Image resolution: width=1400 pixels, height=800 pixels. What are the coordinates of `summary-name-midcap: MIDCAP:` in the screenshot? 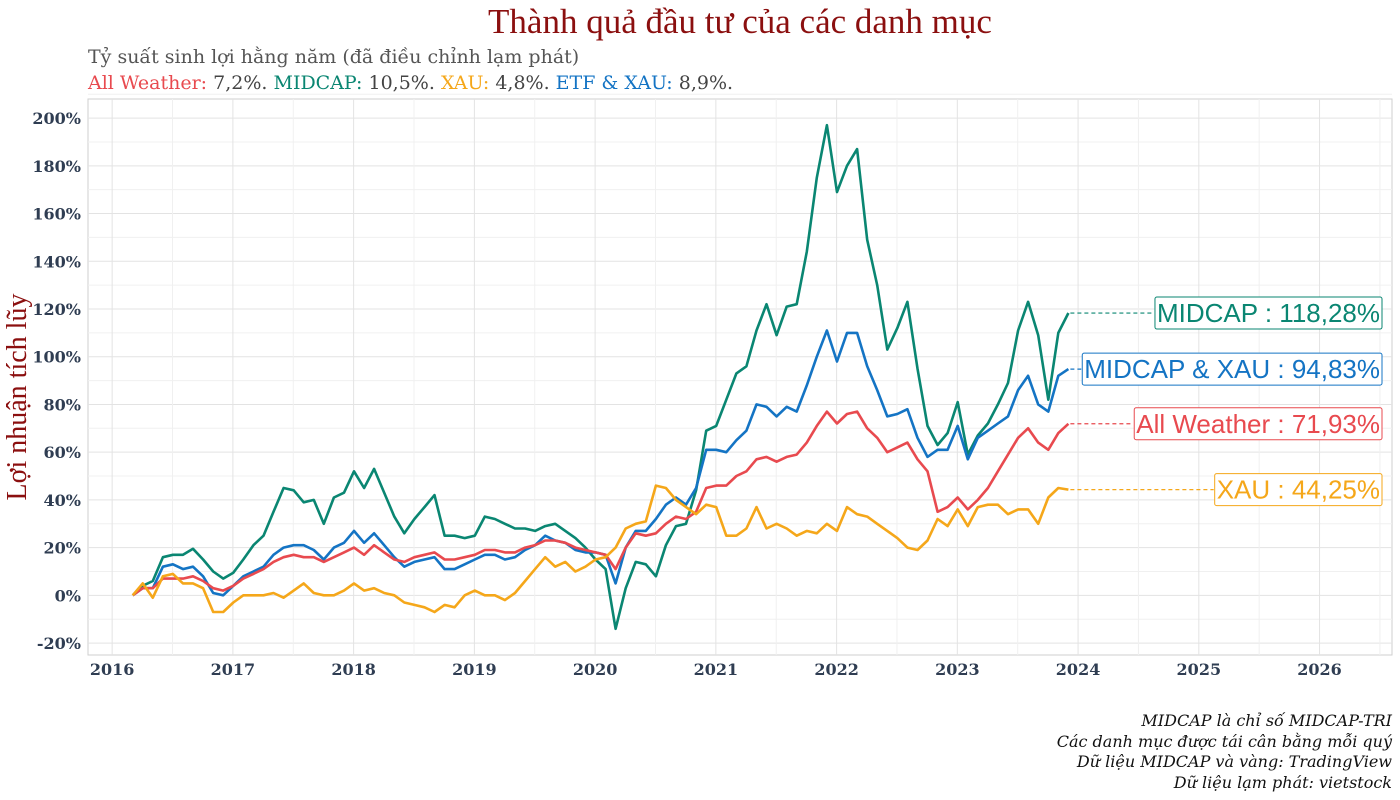 It's located at (318, 83).